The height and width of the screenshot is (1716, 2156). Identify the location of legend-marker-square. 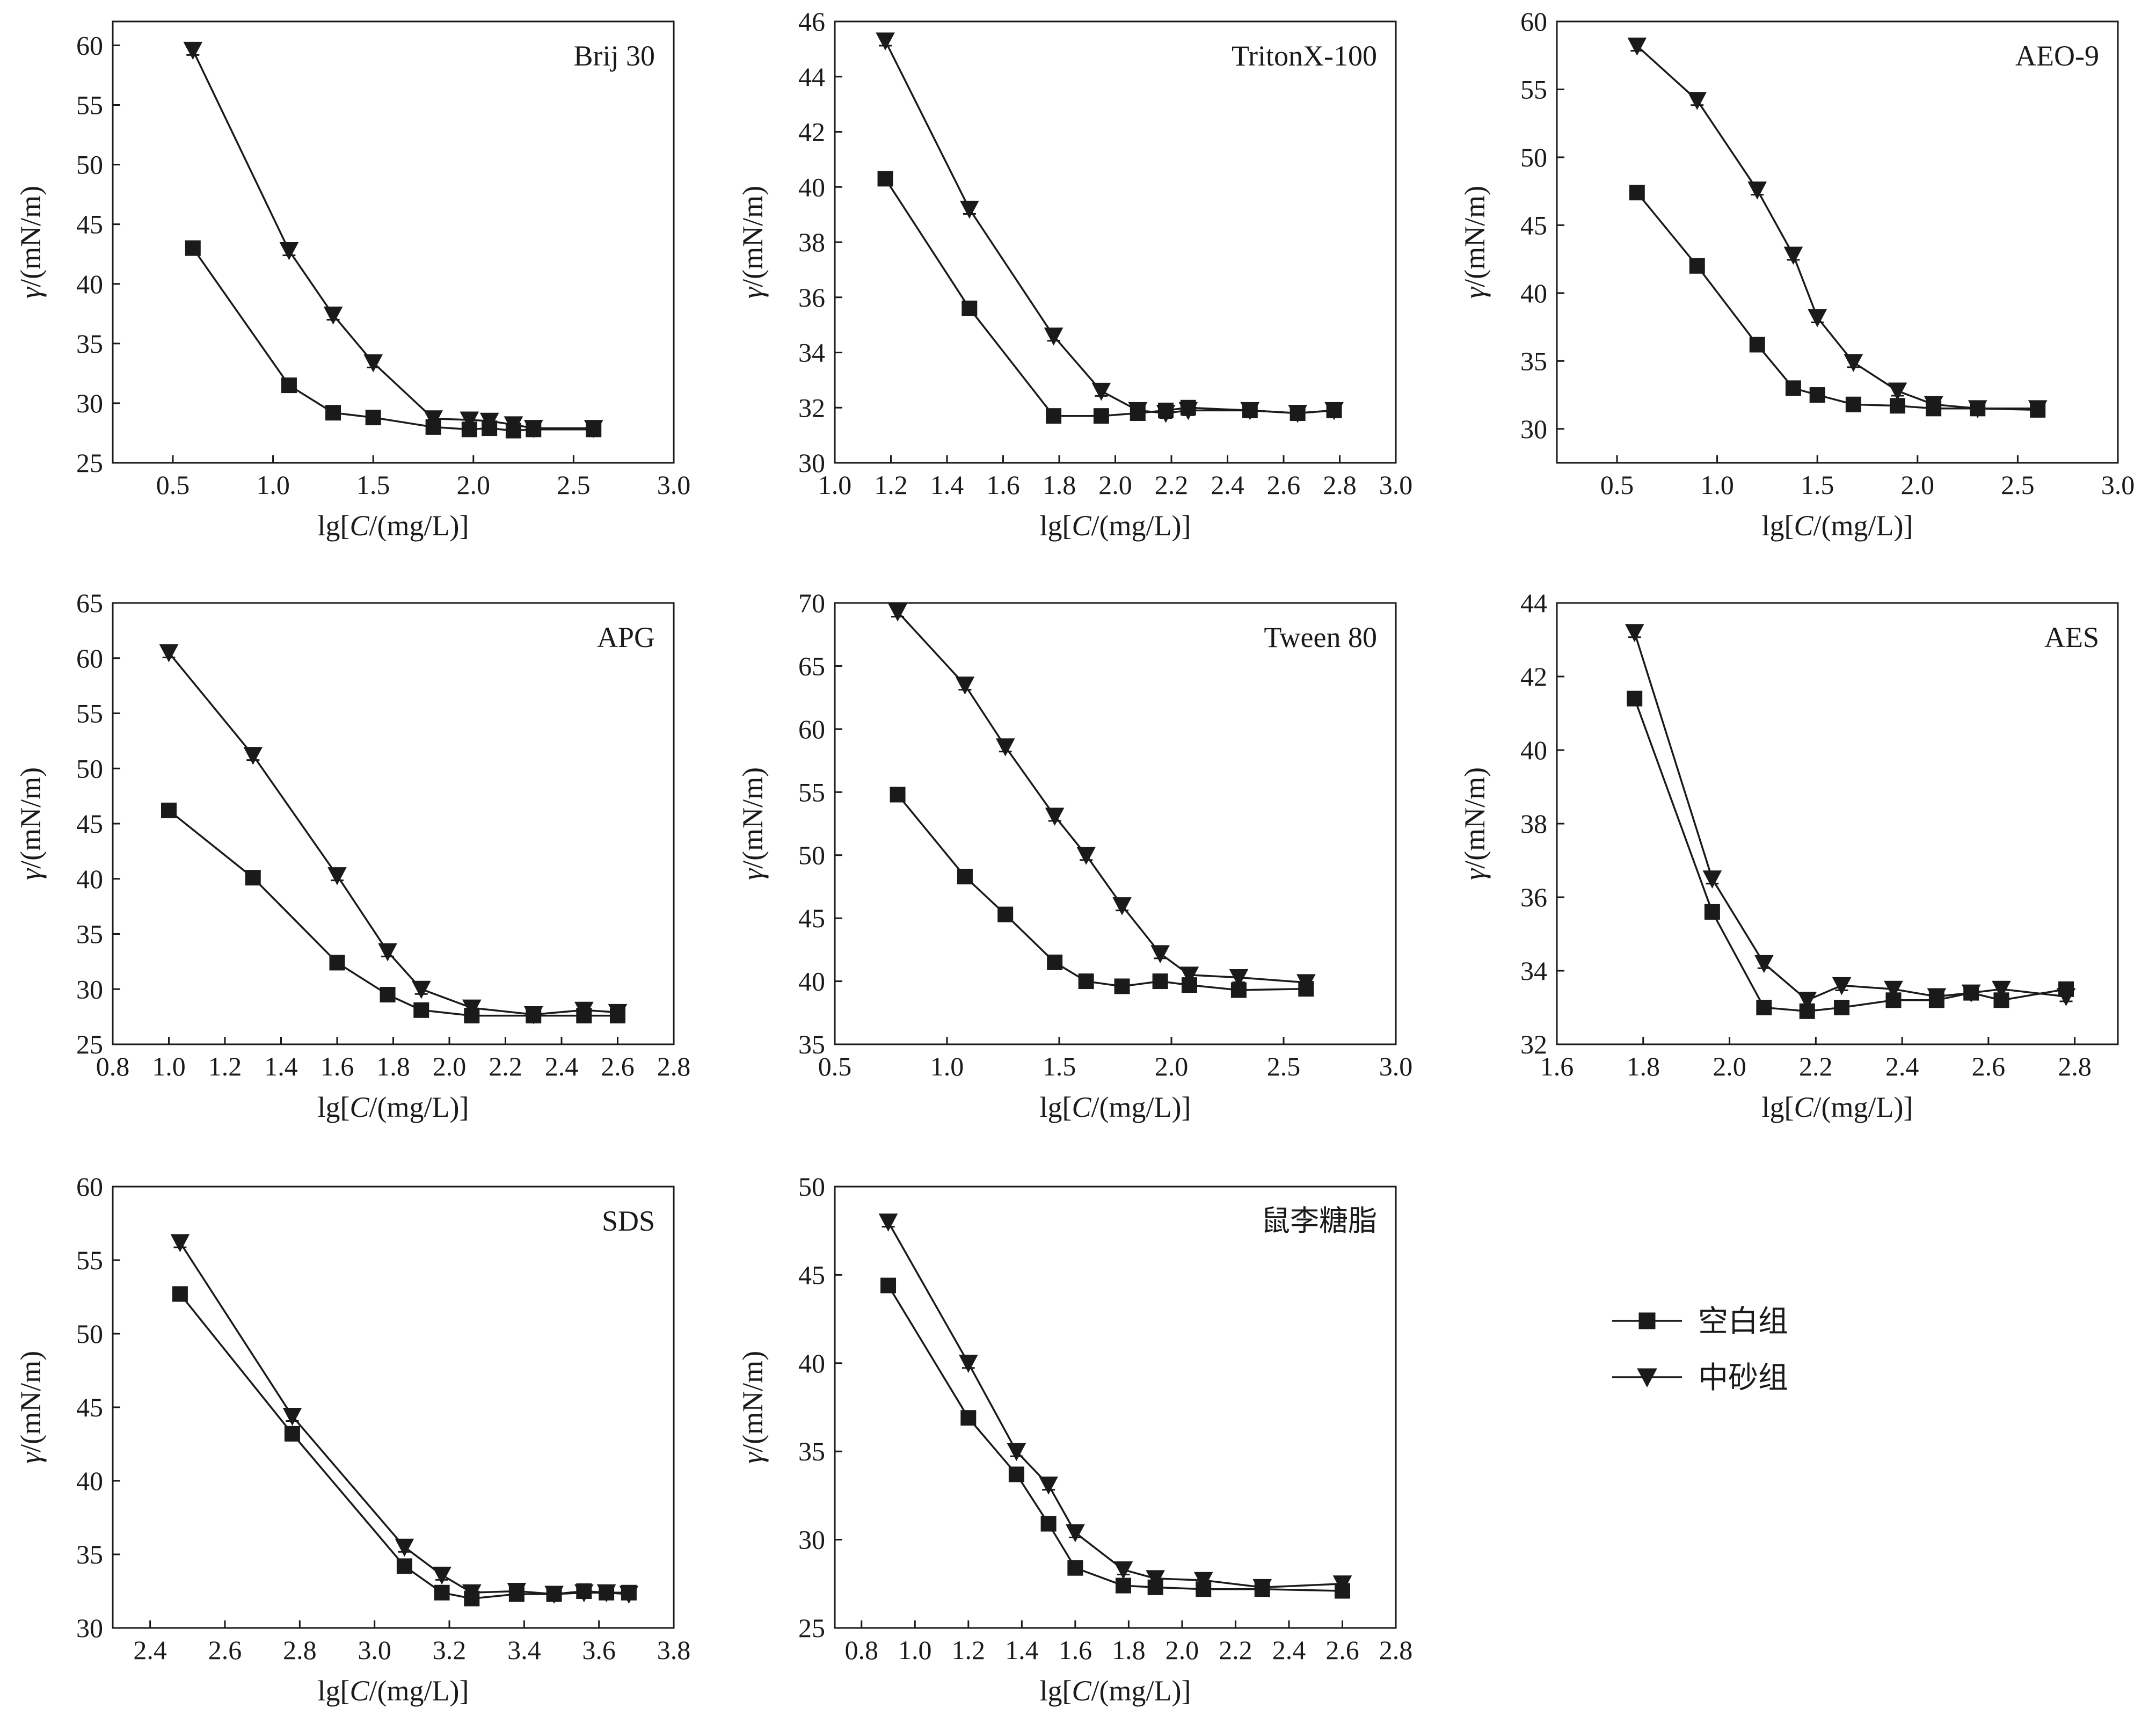
(1647, 1320).